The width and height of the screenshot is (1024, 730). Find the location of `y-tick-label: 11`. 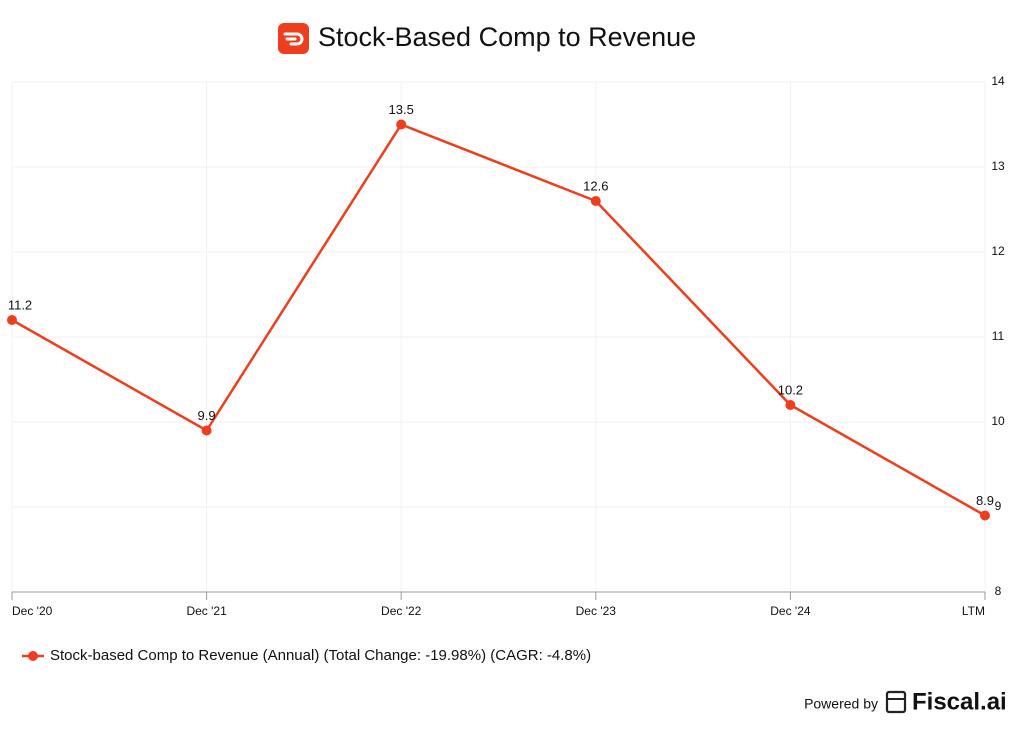

y-tick-label: 11 is located at coordinates (998, 336).